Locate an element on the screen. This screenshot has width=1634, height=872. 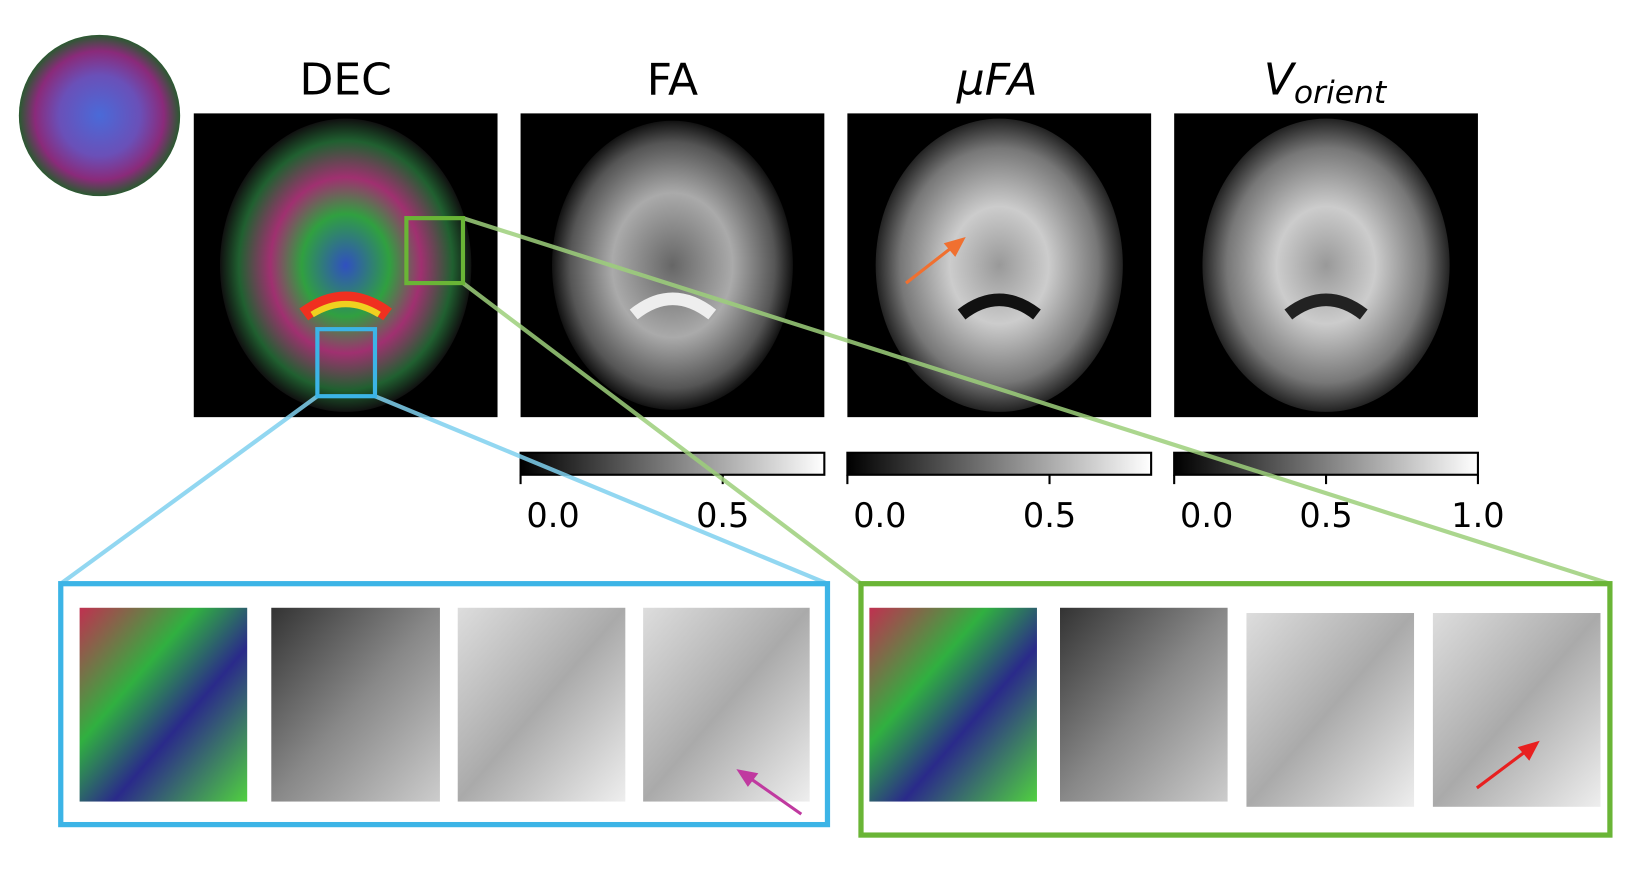
panel-title: Vorient is located at coordinates (1326, 83).